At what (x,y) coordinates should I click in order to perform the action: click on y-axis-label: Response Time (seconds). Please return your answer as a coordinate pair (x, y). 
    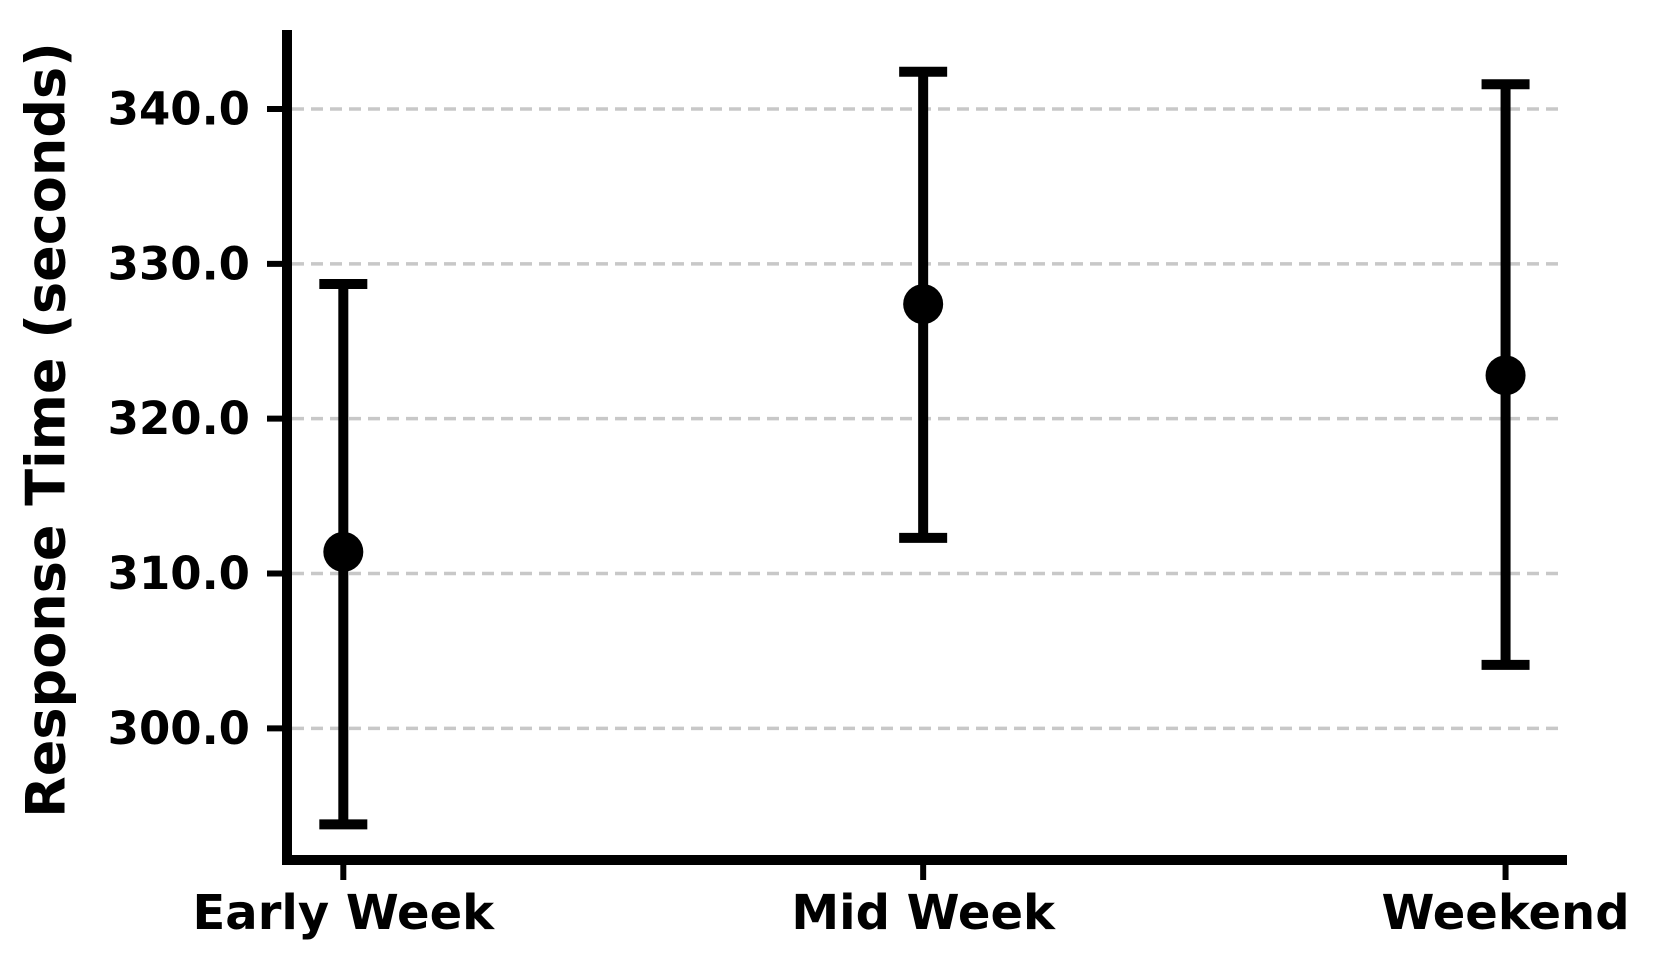
    Looking at the image, I should click on (46, 430).